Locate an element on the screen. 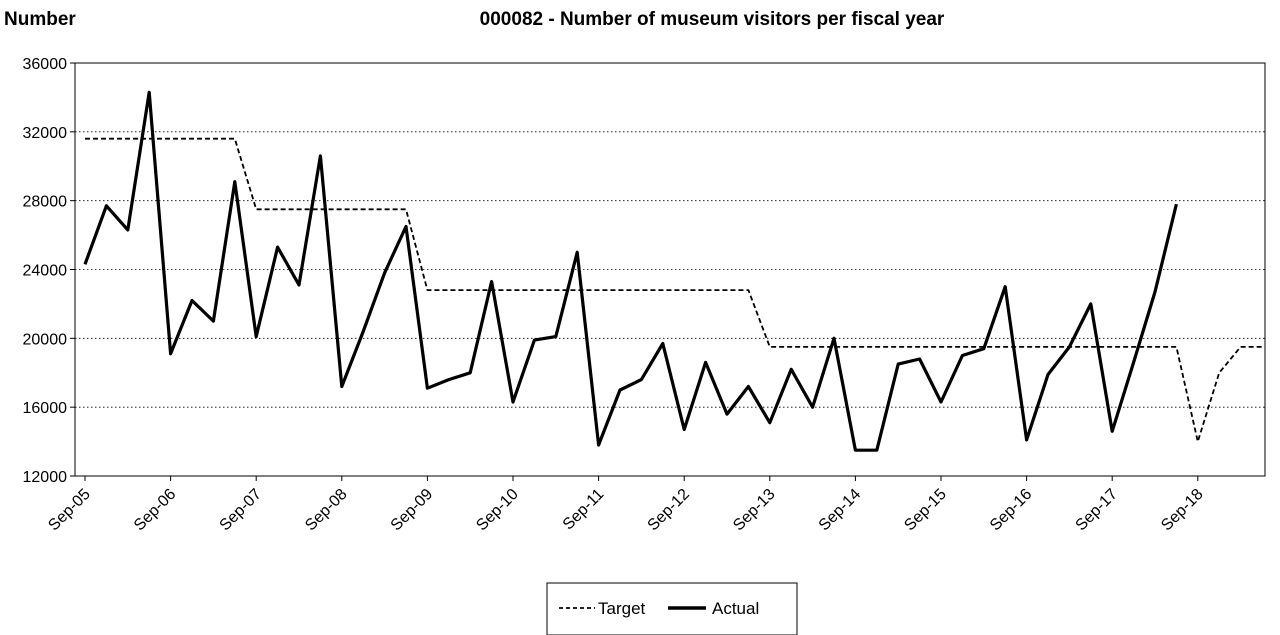  x-tick-label: Sep-14 is located at coordinates (840, 510).